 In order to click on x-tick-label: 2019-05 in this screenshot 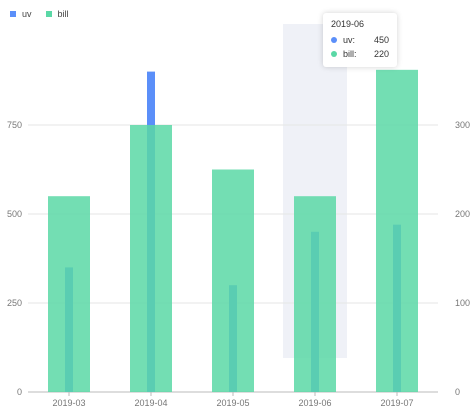, I will do `click(232, 403)`.